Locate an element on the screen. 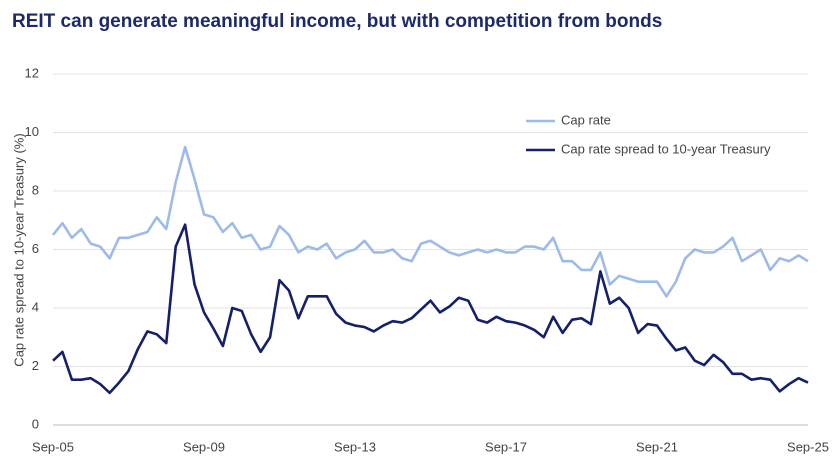  y-tick-label: 2 is located at coordinates (35, 365).